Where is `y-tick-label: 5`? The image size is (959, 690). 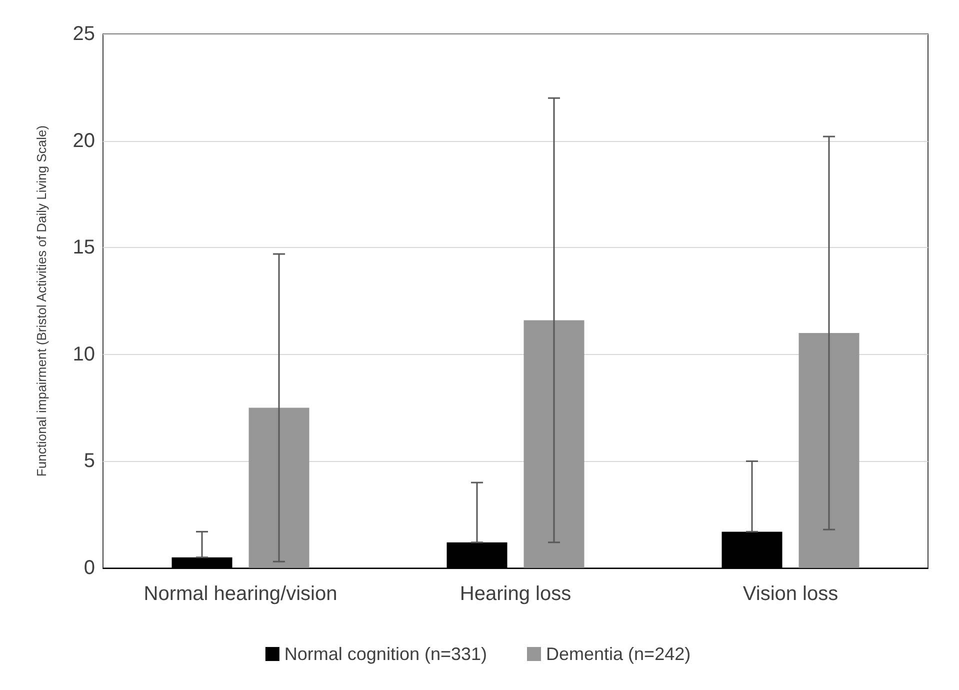
y-tick-label: 5 is located at coordinates (89, 461).